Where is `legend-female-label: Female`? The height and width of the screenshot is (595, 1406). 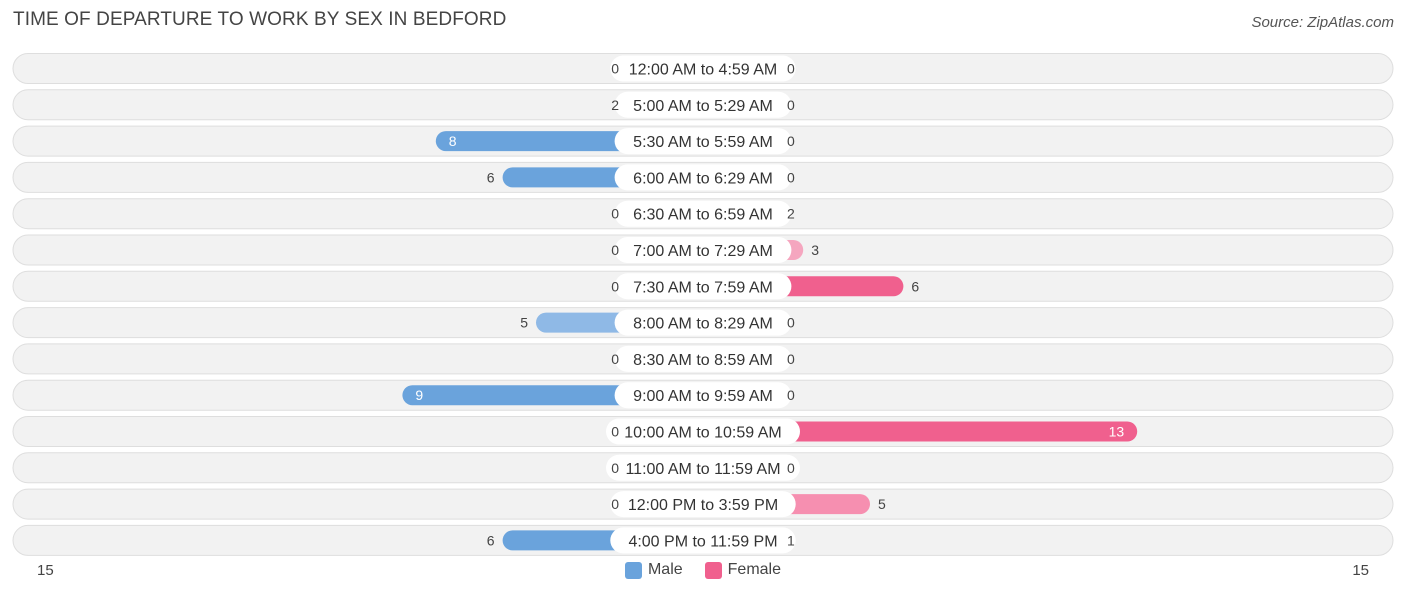
legend-female-label: Female is located at coordinates (754, 569).